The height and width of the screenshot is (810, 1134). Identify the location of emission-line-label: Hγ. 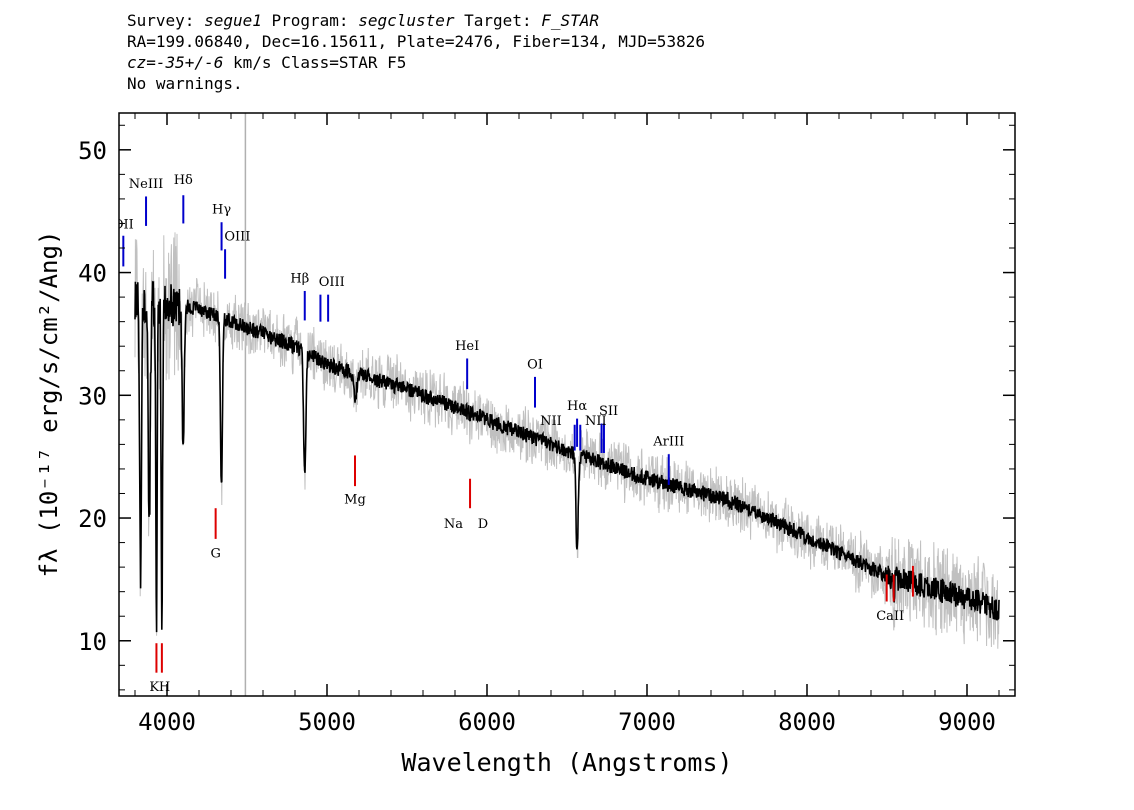
(221, 210).